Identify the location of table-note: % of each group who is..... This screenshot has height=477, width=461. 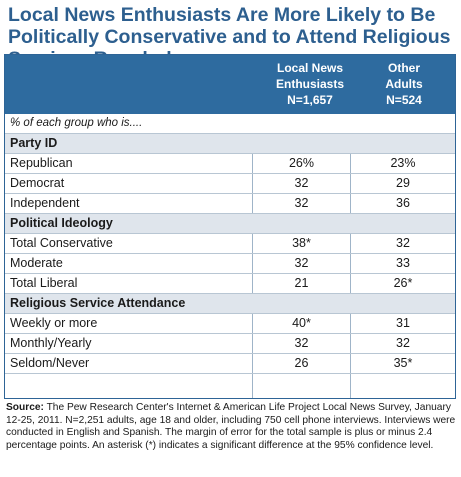
(76, 123).